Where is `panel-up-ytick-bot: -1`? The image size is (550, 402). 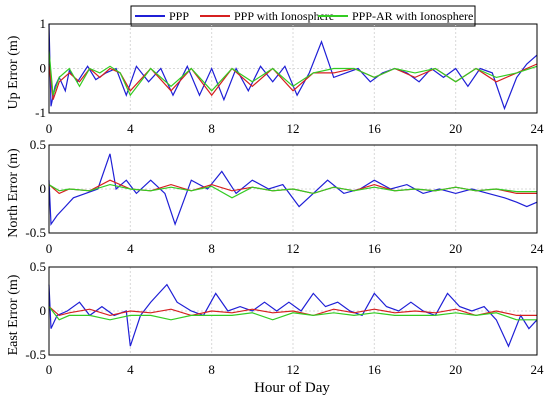
panel-up-ytick-bot: -1 is located at coordinates (40, 112).